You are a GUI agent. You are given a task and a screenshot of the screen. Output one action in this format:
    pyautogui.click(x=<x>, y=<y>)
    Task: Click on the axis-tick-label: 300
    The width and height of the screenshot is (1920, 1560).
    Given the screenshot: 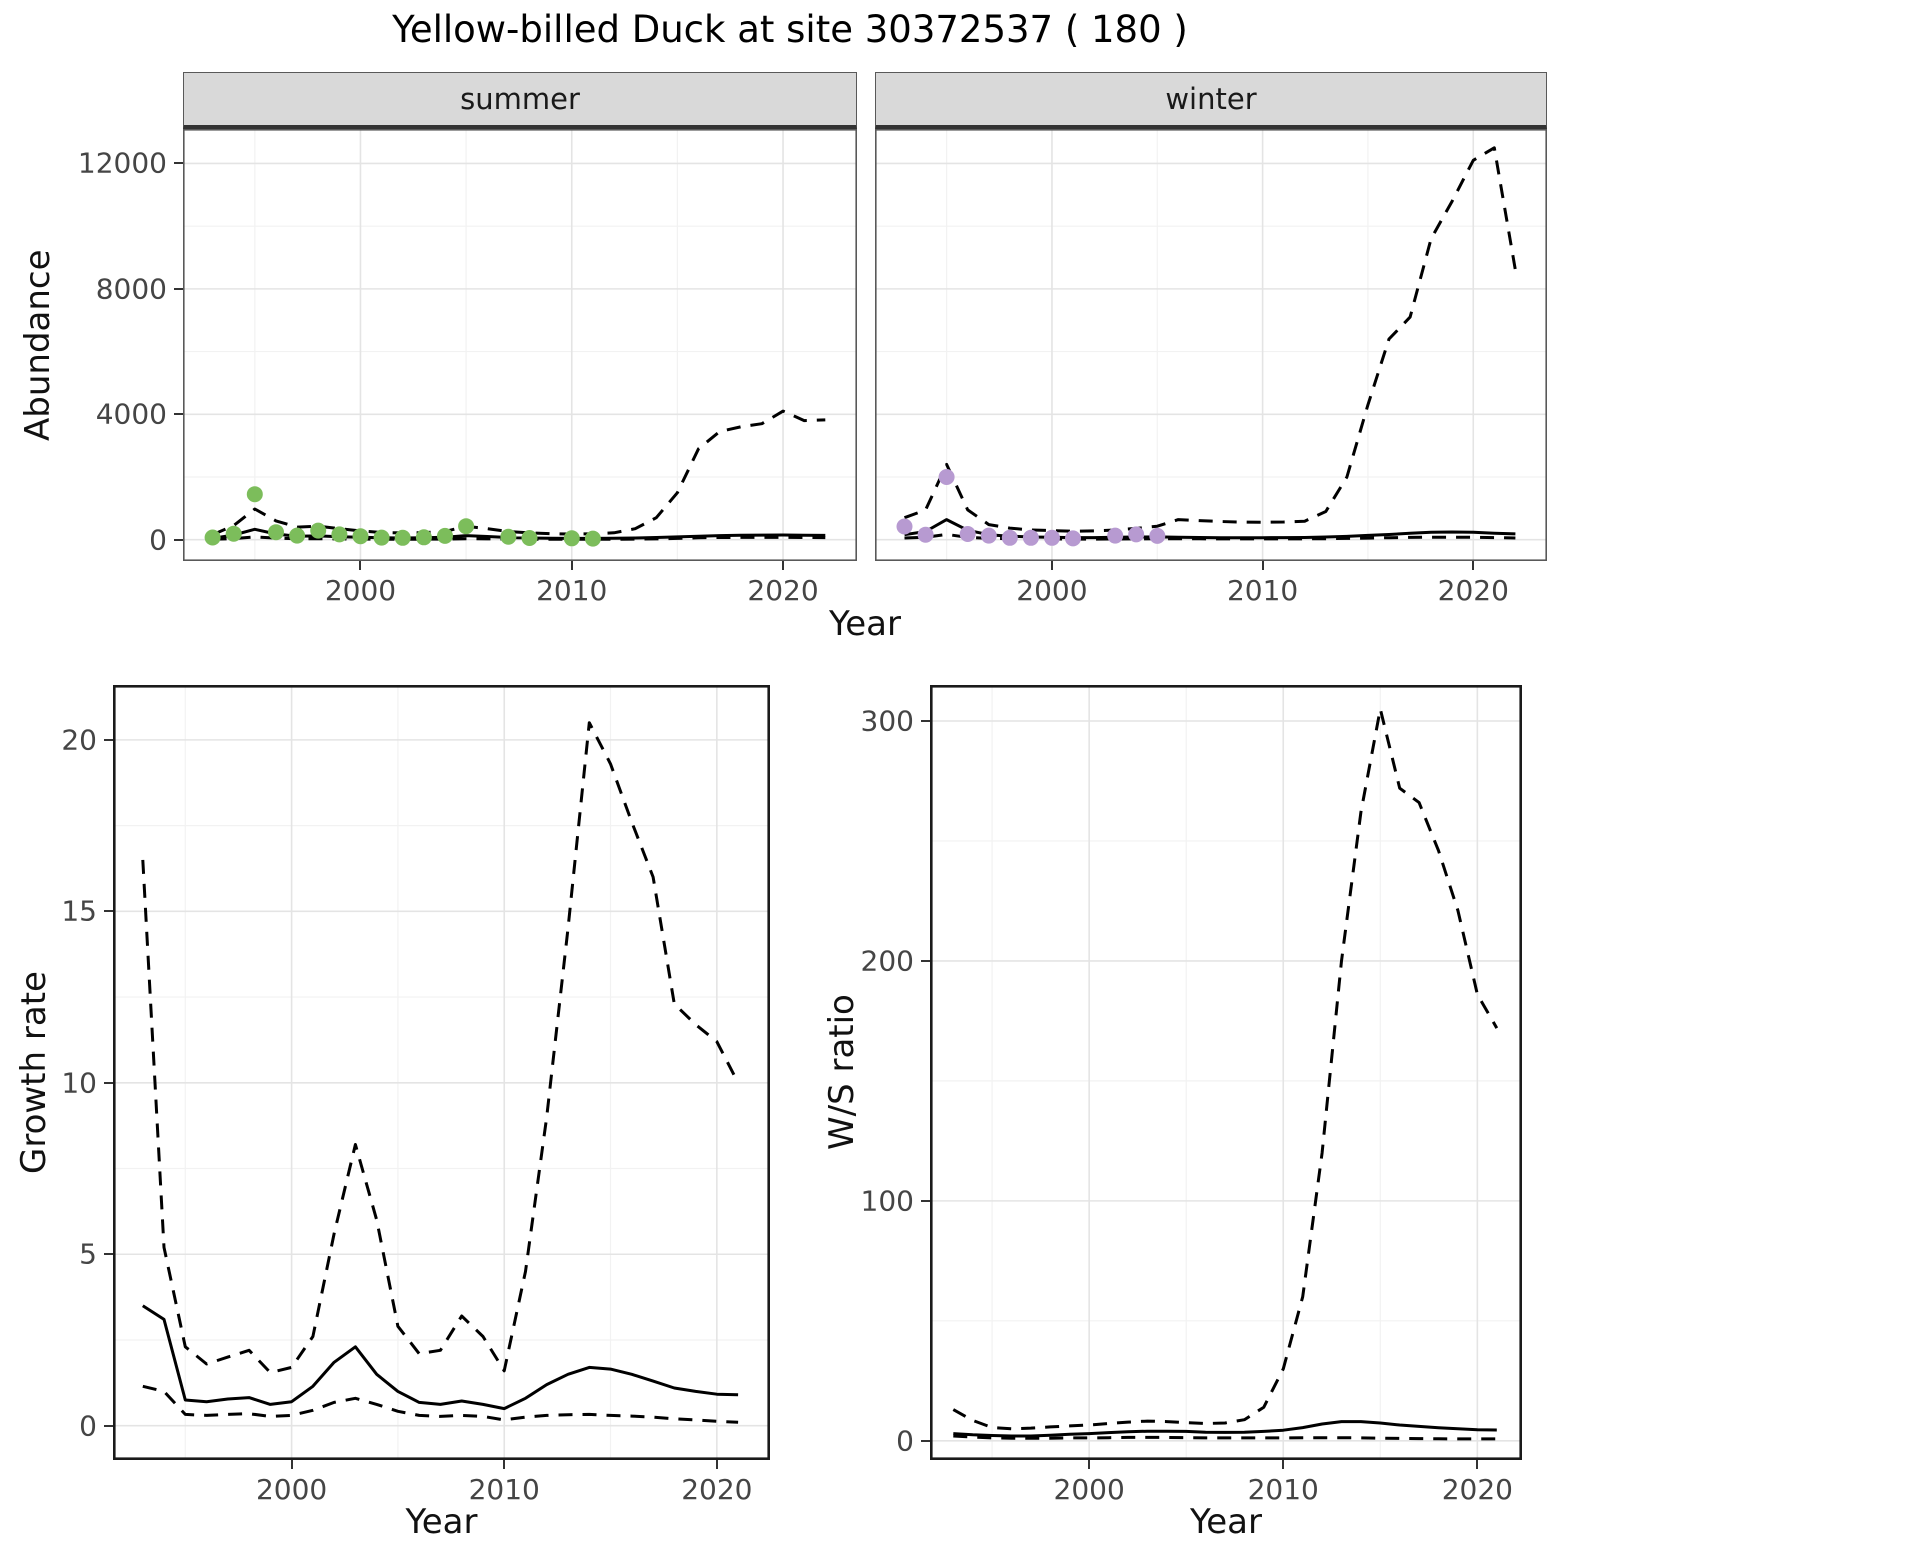 What is the action you would take?
    pyautogui.click(x=887, y=721)
    